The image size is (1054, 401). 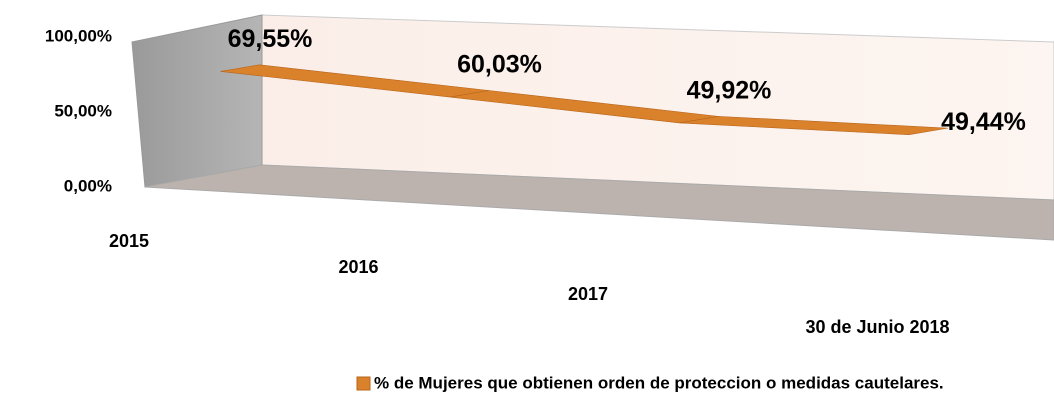 What do you see at coordinates (270, 39) in the screenshot?
I see `data-label: 69,55%` at bounding box center [270, 39].